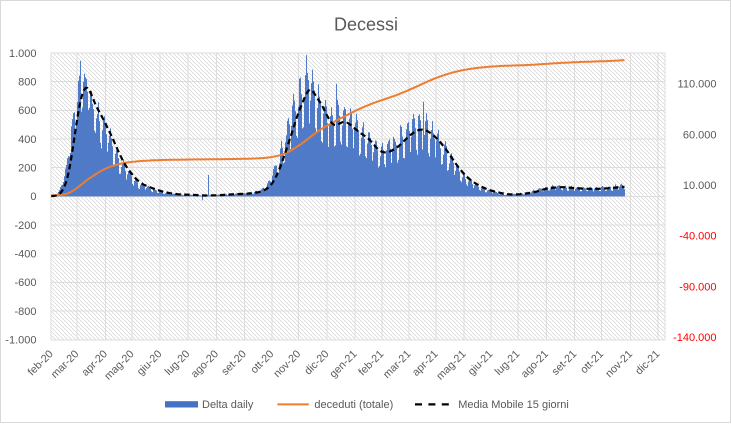  What do you see at coordinates (25, 312) in the screenshot?
I see `svg-text: -800` at bounding box center [25, 312].